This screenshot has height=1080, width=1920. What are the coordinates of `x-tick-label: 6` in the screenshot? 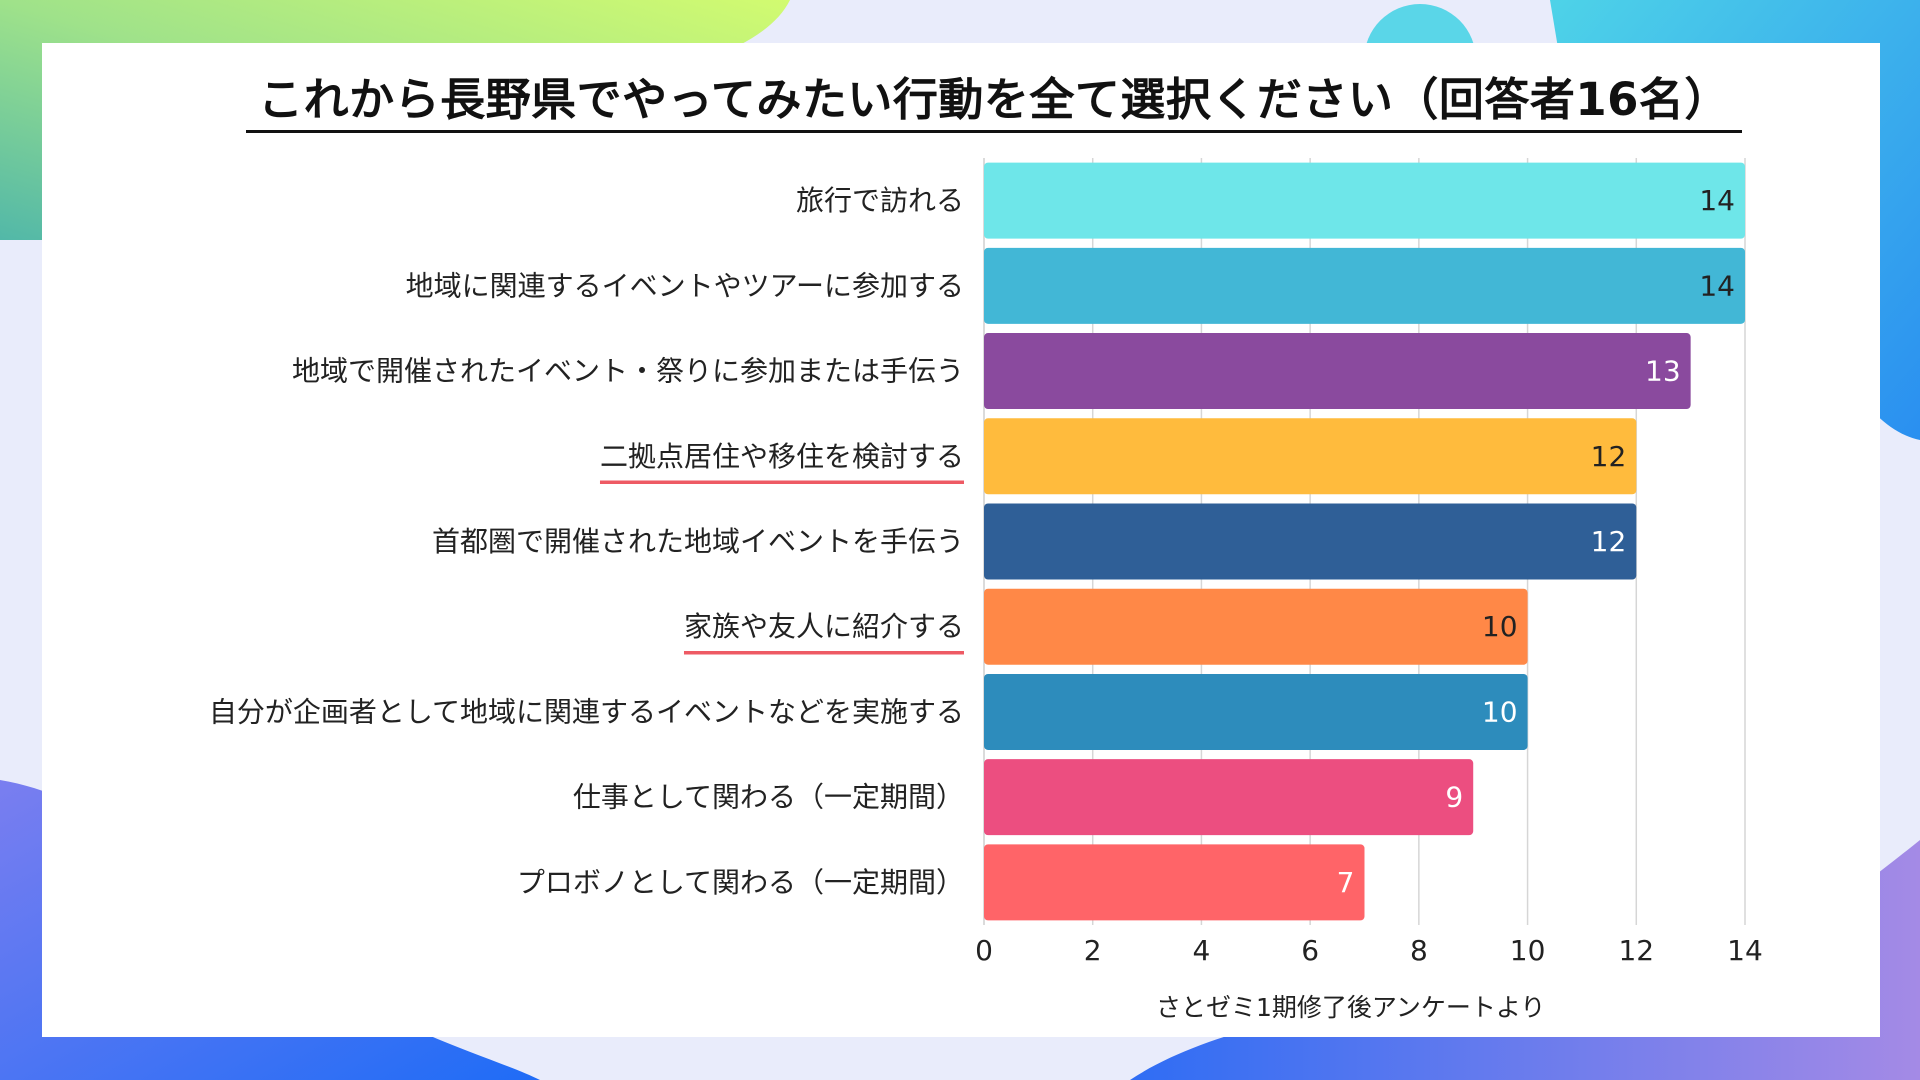 It's located at (1310, 950).